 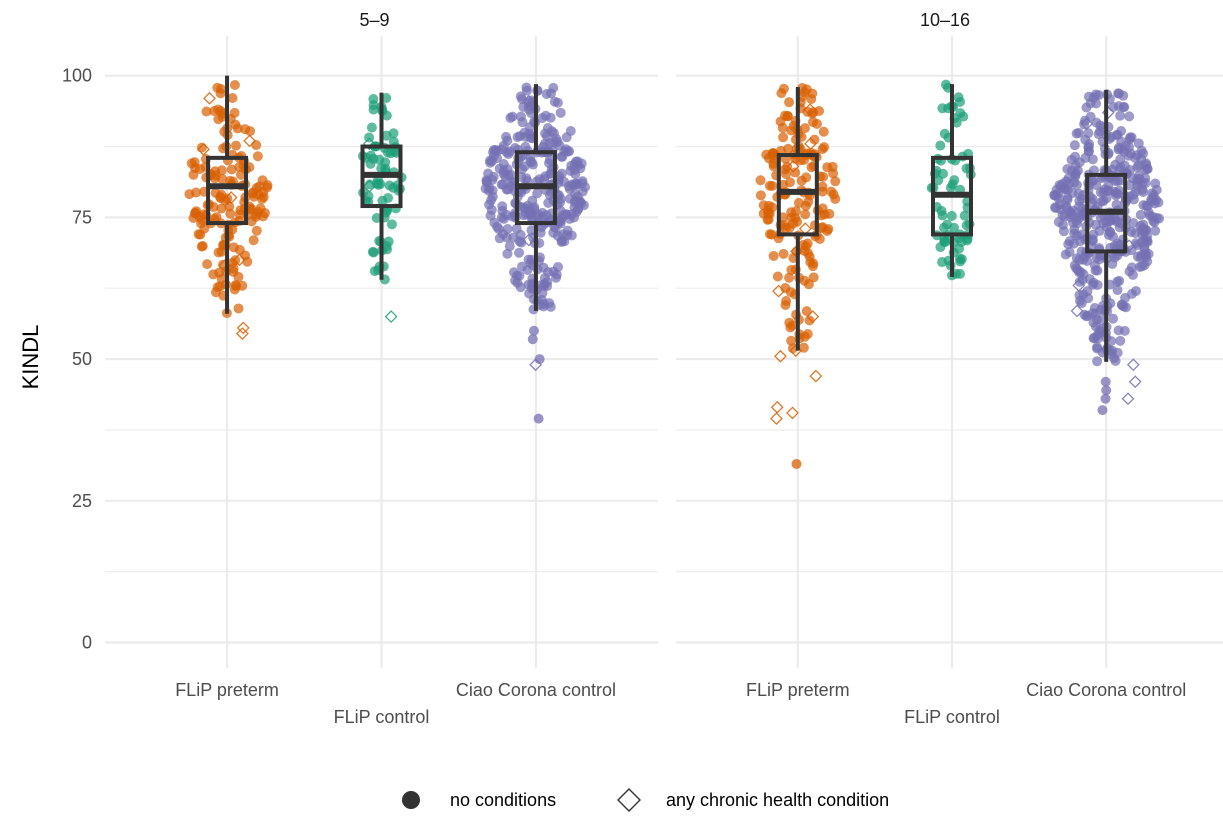 What do you see at coordinates (777, 800) in the screenshot?
I see `legend-label: any chronic health condition` at bounding box center [777, 800].